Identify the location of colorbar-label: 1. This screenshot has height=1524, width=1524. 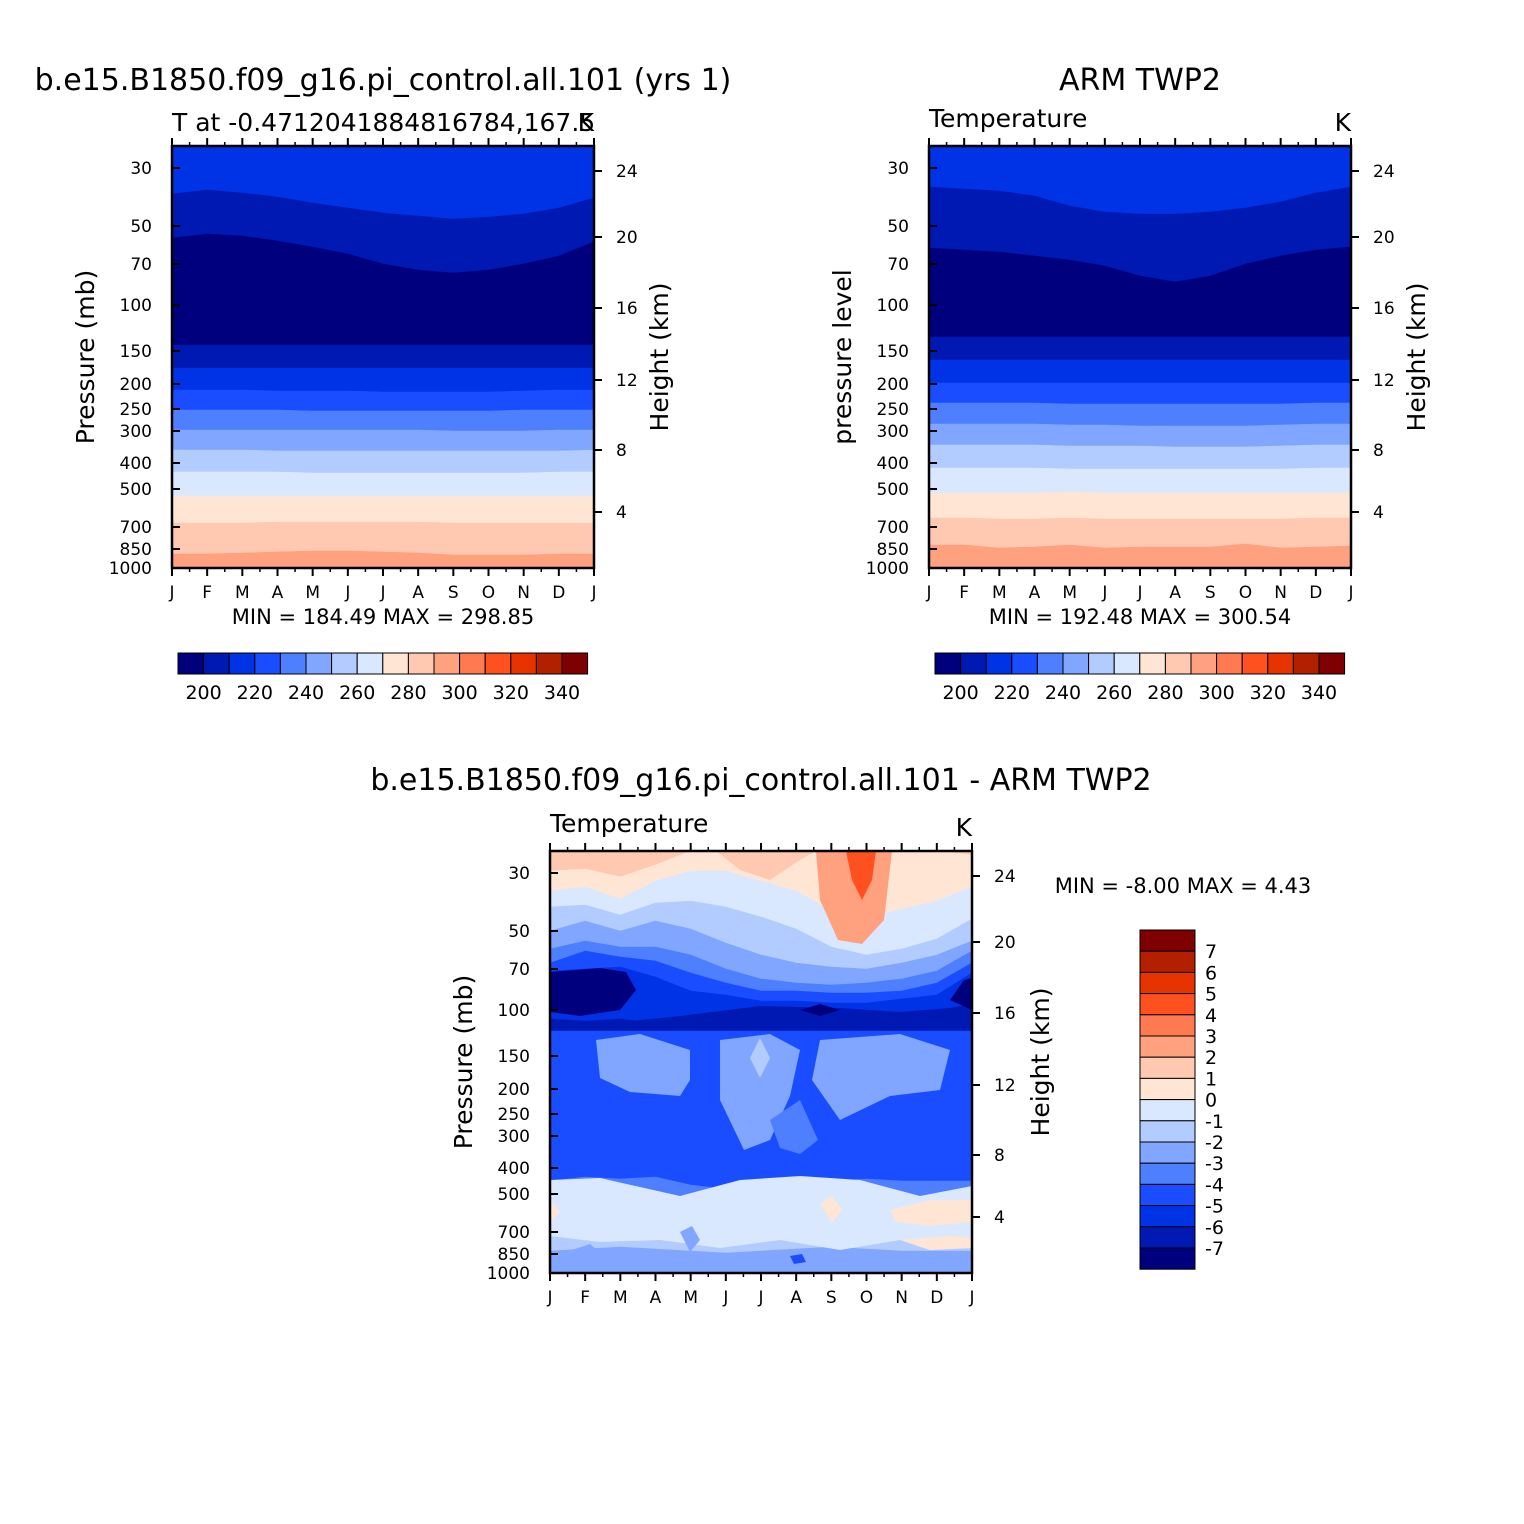
(1211, 1079).